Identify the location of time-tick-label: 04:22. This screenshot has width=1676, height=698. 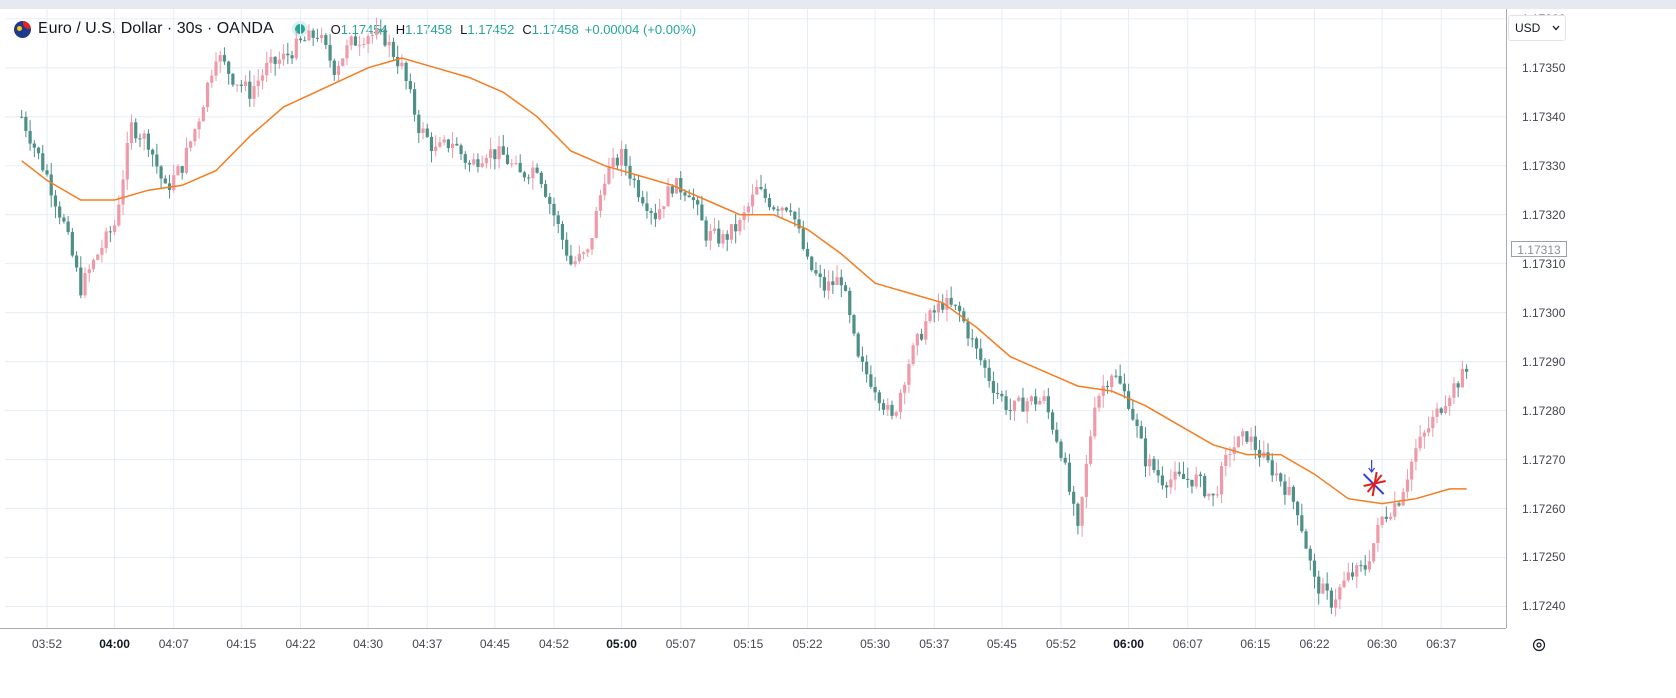
(300, 644).